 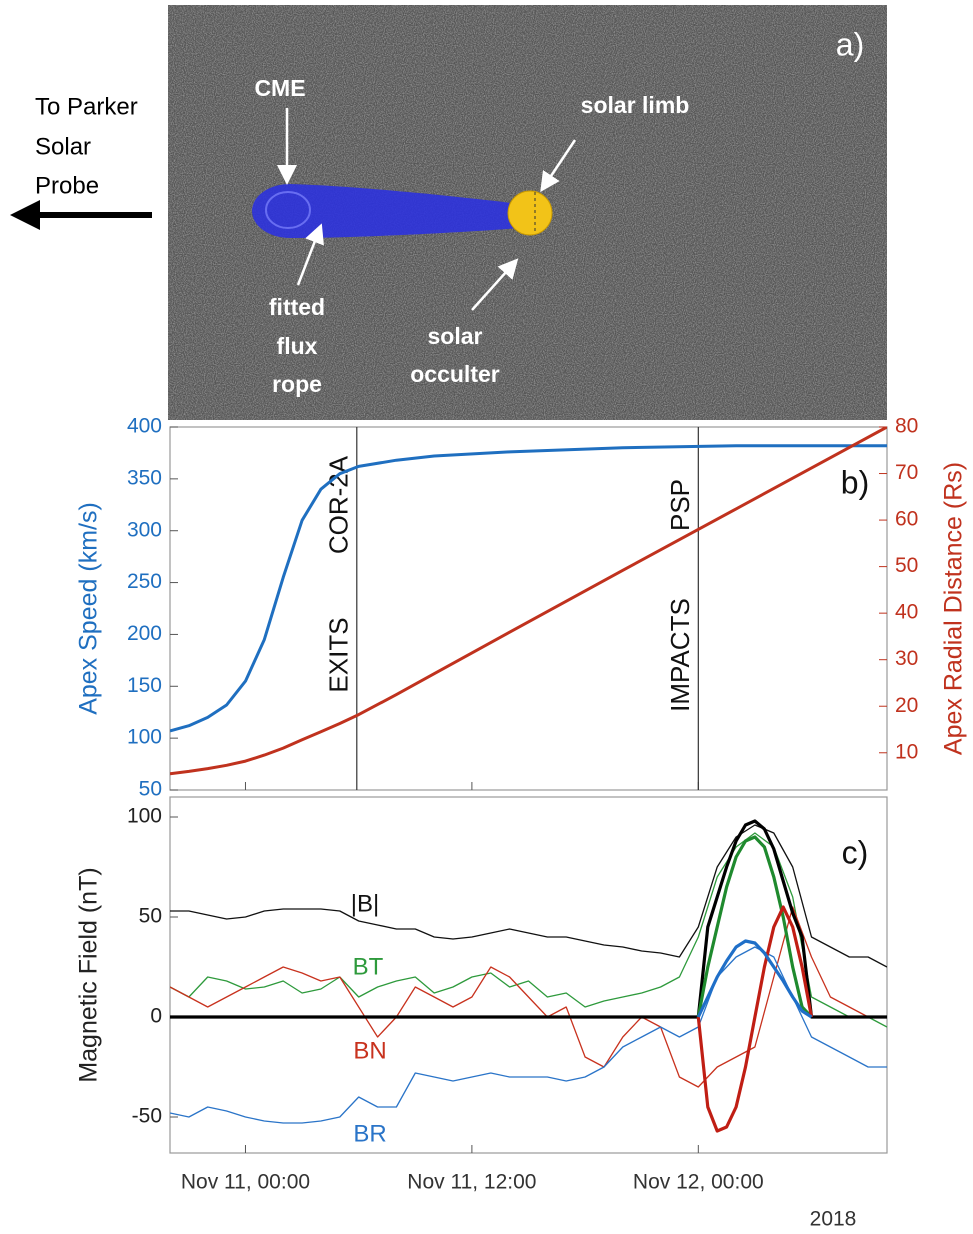 What do you see at coordinates (906, 519) in the screenshot?
I see `y2-tick-label: 60` at bounding box center [906, 519].